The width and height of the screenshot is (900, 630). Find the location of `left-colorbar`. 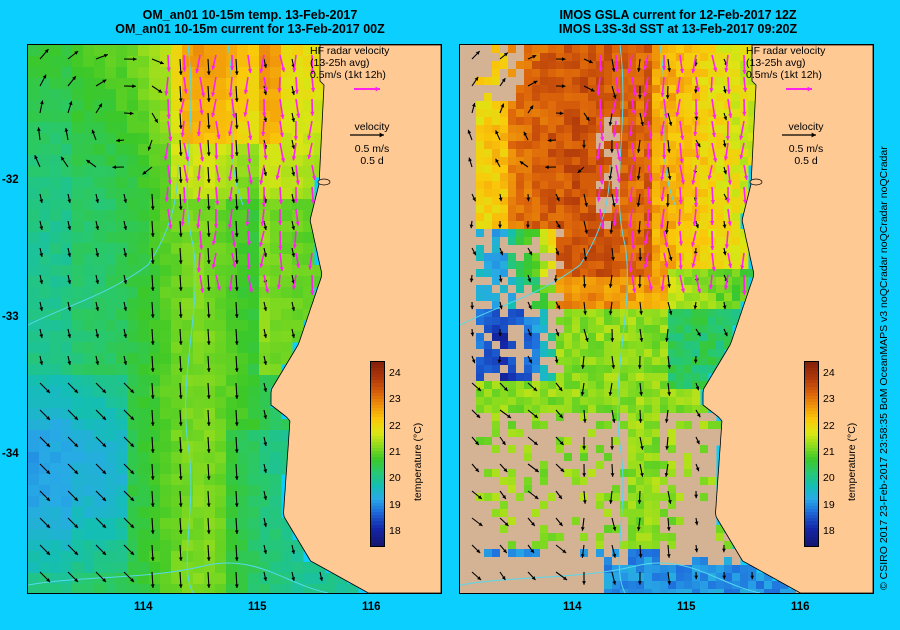

left-colorbar is located at coordinates (377, 454).